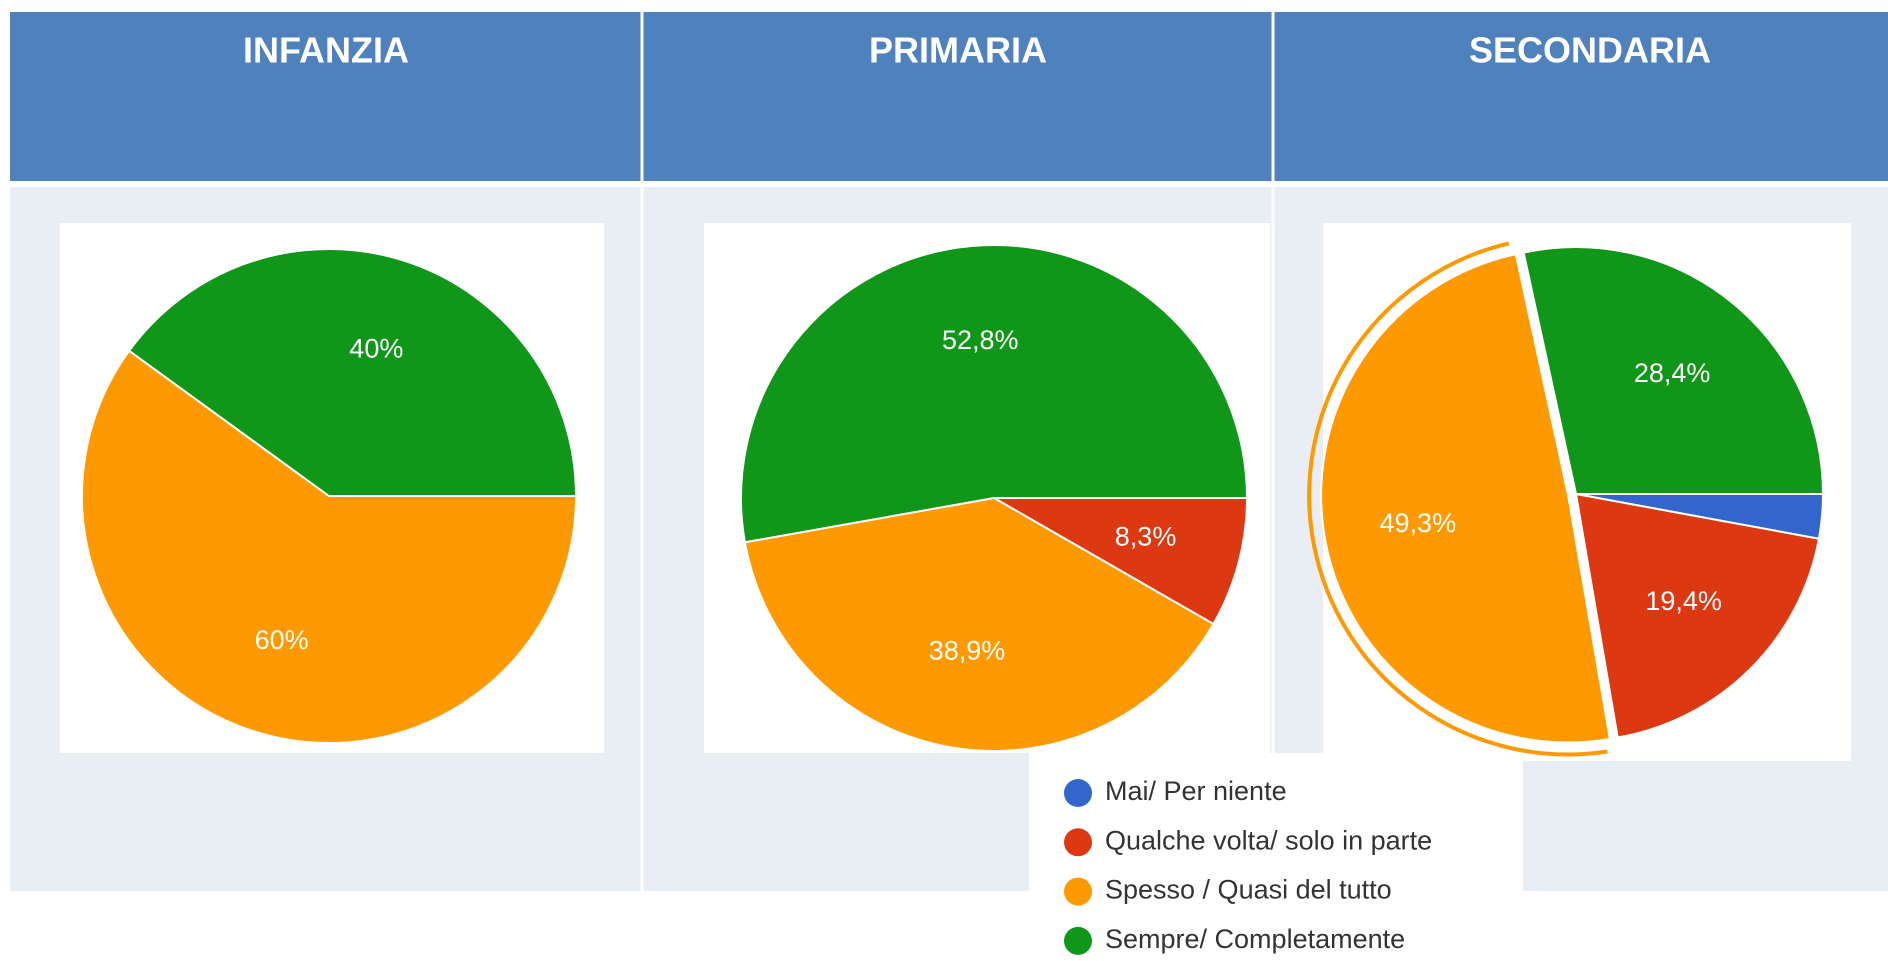 This screenshot has height=961, width=1888. What do you see at coordinates (376, 348) in the screenshot?
I see `slice-label: 40%` at bounding box center [376, 348].